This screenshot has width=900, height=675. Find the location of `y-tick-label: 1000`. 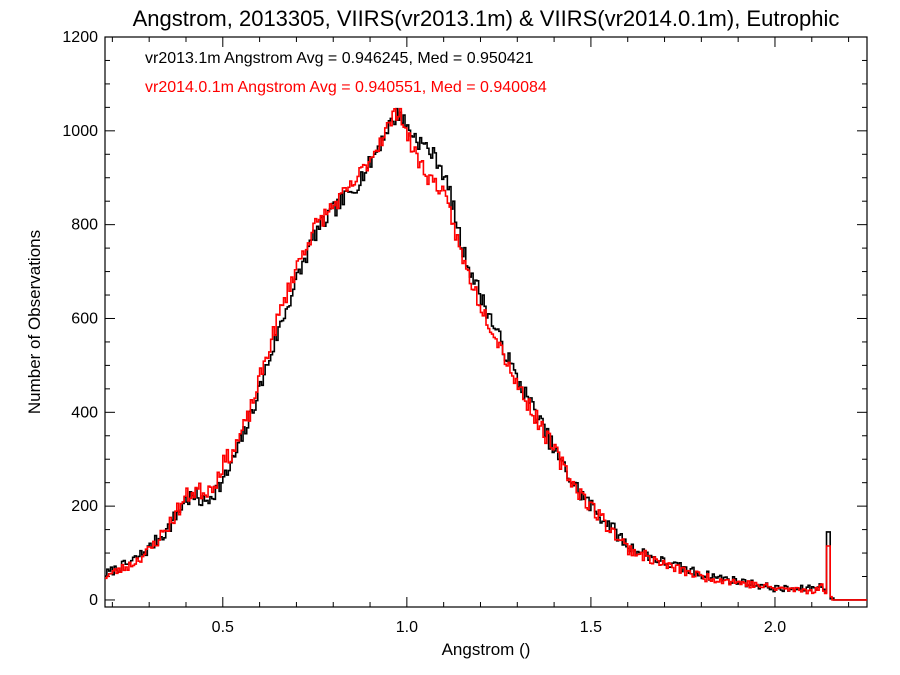

y-tick-label: 1000 is located at coordinates (80, 131).